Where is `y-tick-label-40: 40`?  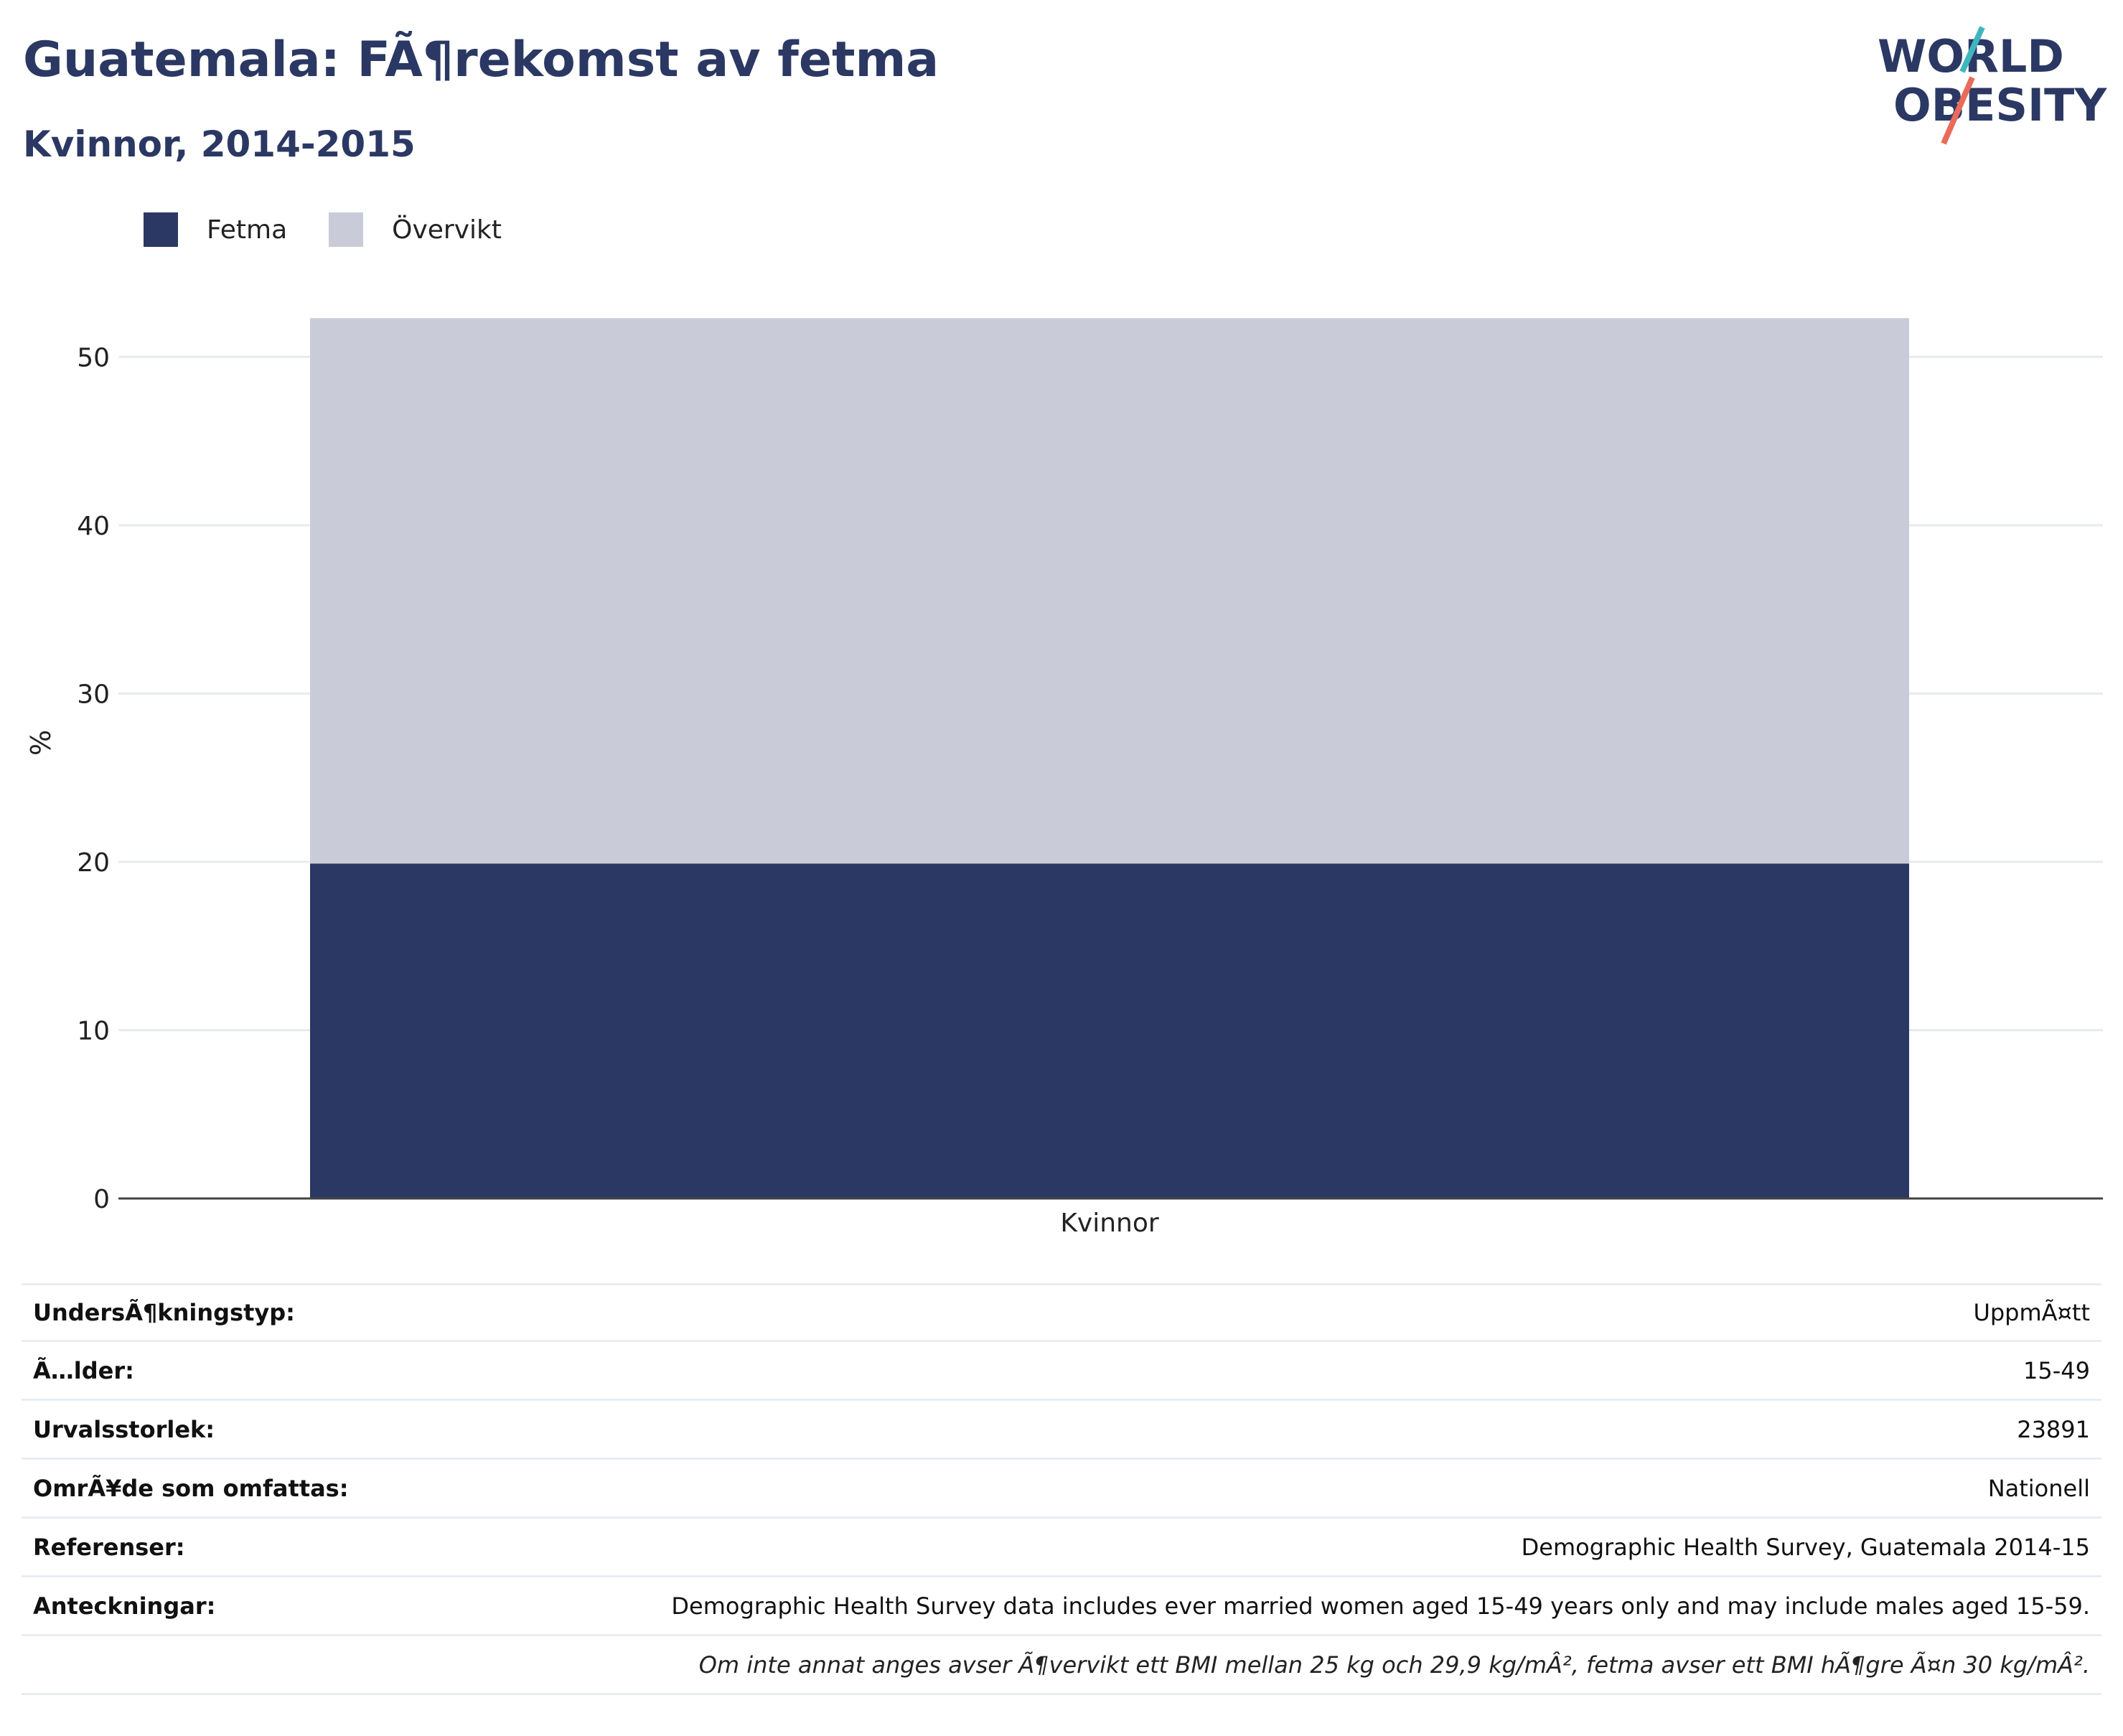
y-tick-label-40: 40 is located at coordinates (93, 526).